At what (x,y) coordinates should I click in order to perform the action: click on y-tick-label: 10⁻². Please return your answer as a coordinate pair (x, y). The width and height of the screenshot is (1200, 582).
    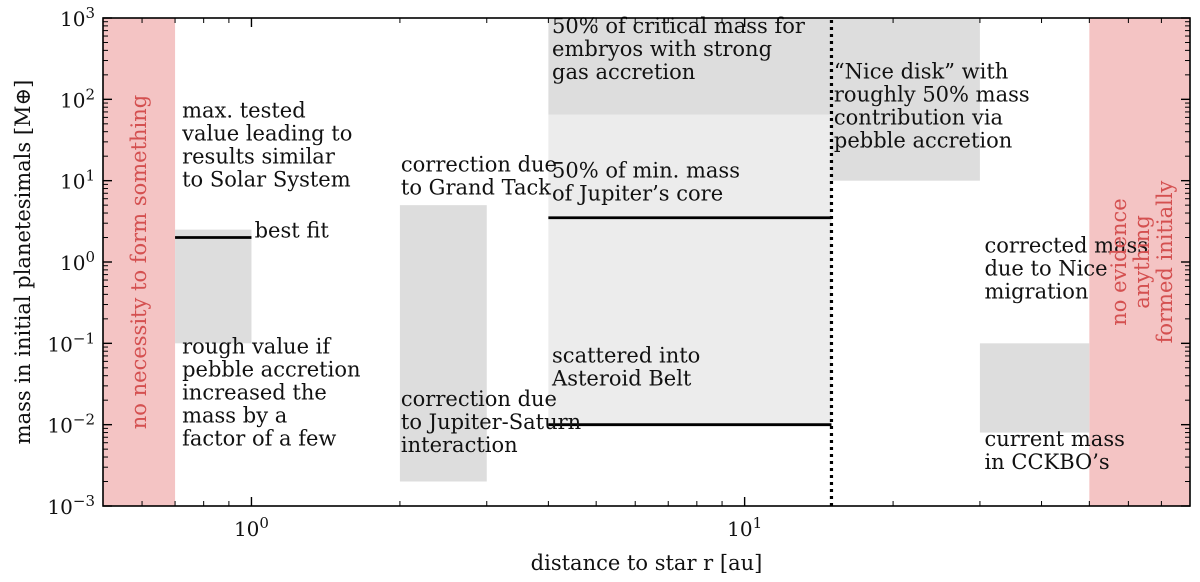
    Looking at the image, I should click on (71, 424).